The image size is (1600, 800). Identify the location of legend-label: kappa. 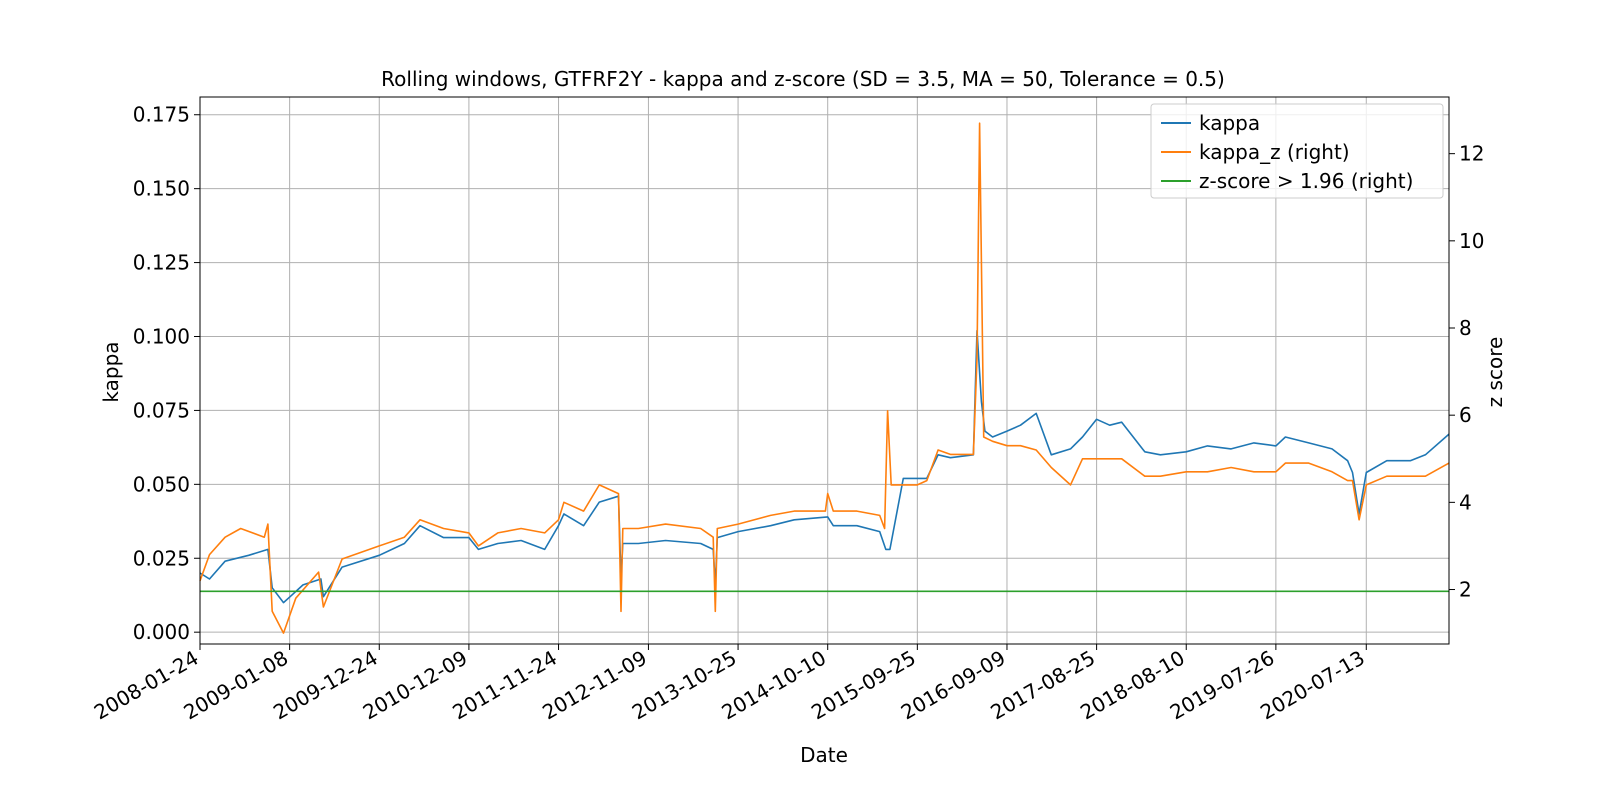
(1229, 123).